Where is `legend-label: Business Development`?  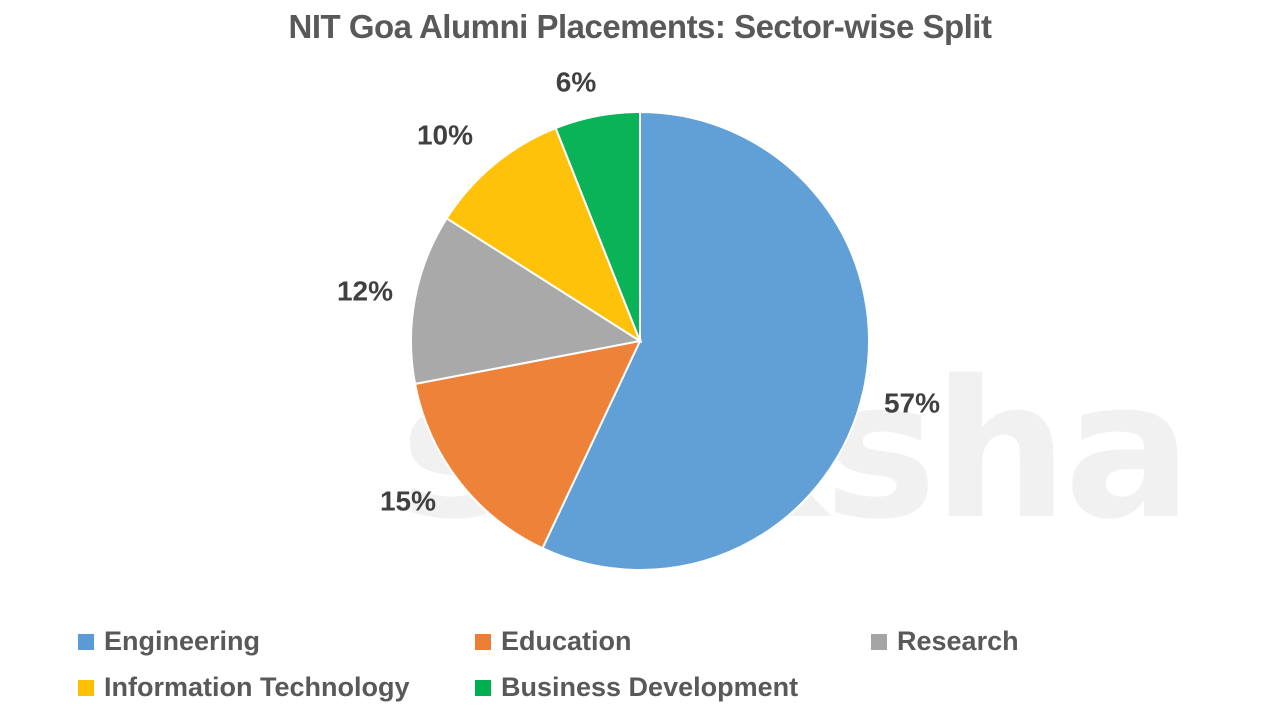
legend-label: Business Development is located at coordinates (650, 687).